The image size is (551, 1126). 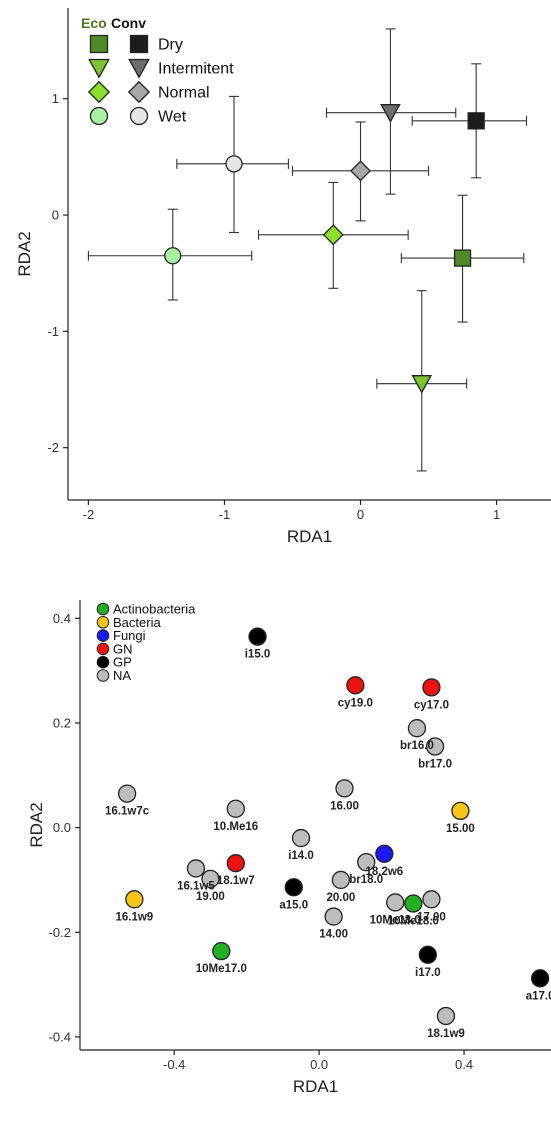 What do you see at coordinates (60, 932) in the screenshot?
I see `y-tick-label: -0.2` at bounding box center [60, 932].